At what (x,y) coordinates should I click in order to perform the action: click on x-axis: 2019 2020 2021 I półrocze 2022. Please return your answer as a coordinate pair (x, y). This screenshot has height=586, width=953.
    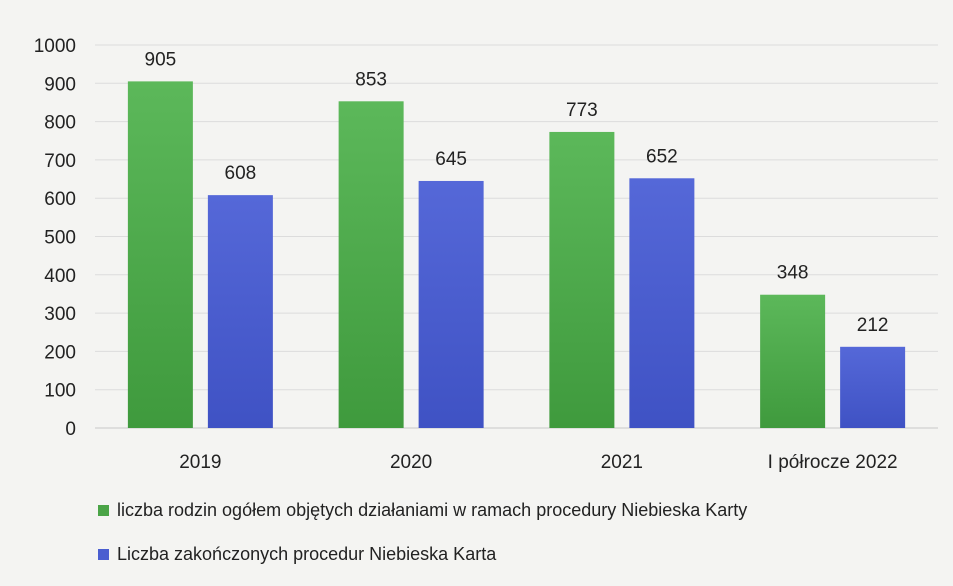
    Looking at the image, I should click on (538, 462).